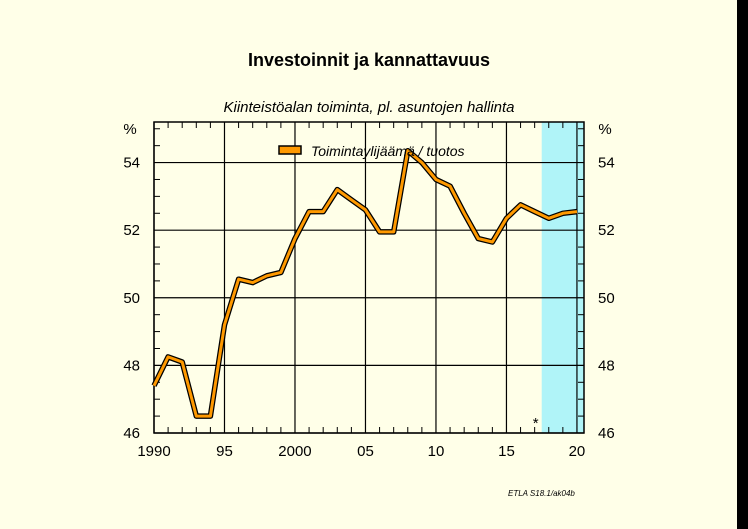 Image resolution: width=748 pixels, height=529 pixels. I want to click on forecast-marker: *, so click(536, 423).